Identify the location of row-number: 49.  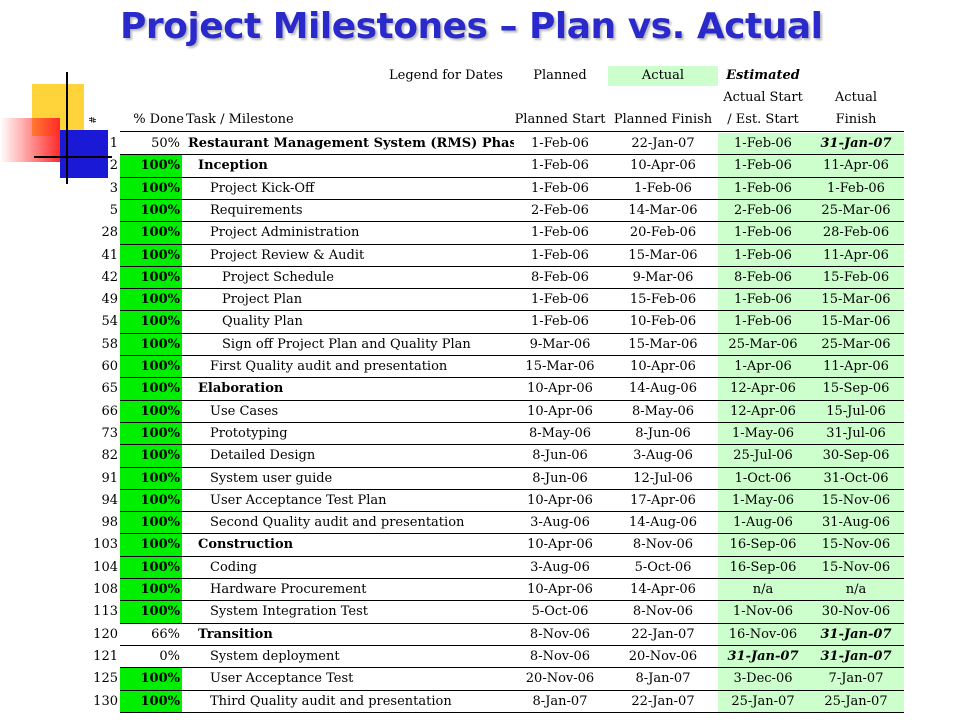
(109, 299).